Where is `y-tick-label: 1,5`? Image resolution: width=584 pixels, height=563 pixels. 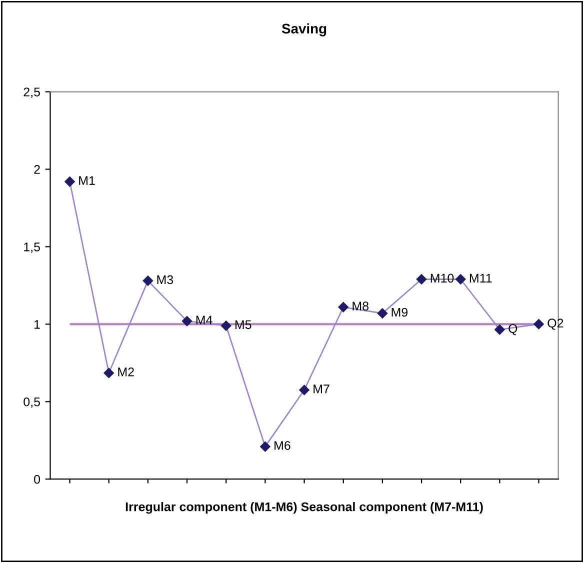 y-tick-label: 1,5 is located at coordinates (32, 247).